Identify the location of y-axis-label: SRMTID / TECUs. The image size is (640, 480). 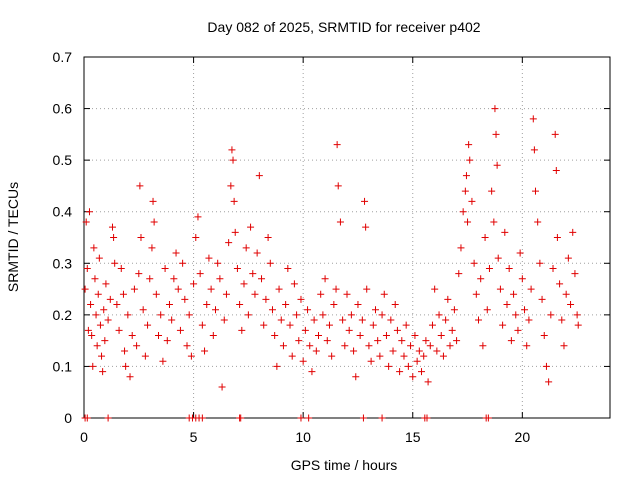
(13, 237).